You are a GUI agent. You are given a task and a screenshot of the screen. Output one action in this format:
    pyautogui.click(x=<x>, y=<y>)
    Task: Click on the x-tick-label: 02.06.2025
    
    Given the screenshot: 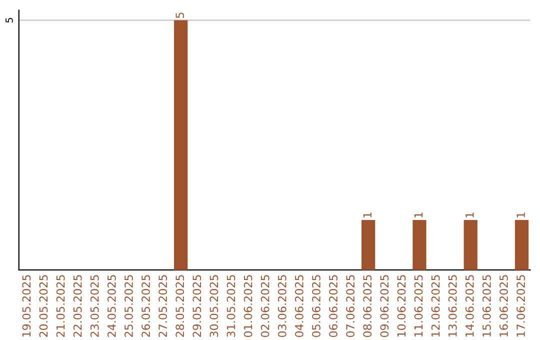 What is the action you would take?
    pyautogui.click(x=265, y=306)
    